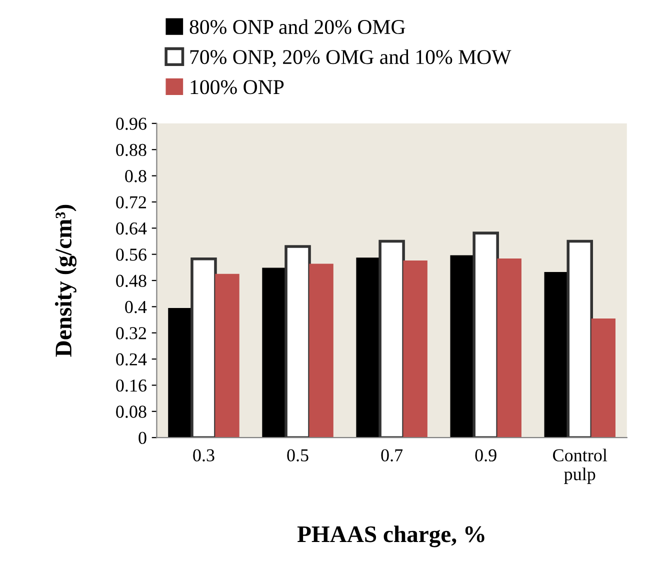 The width and height of the screenshot is (653, 561). What do you see at coordinates (131, 412) in the screenshot?
I see `y-tick-label: 0.08` at bounding box center [131, 412].